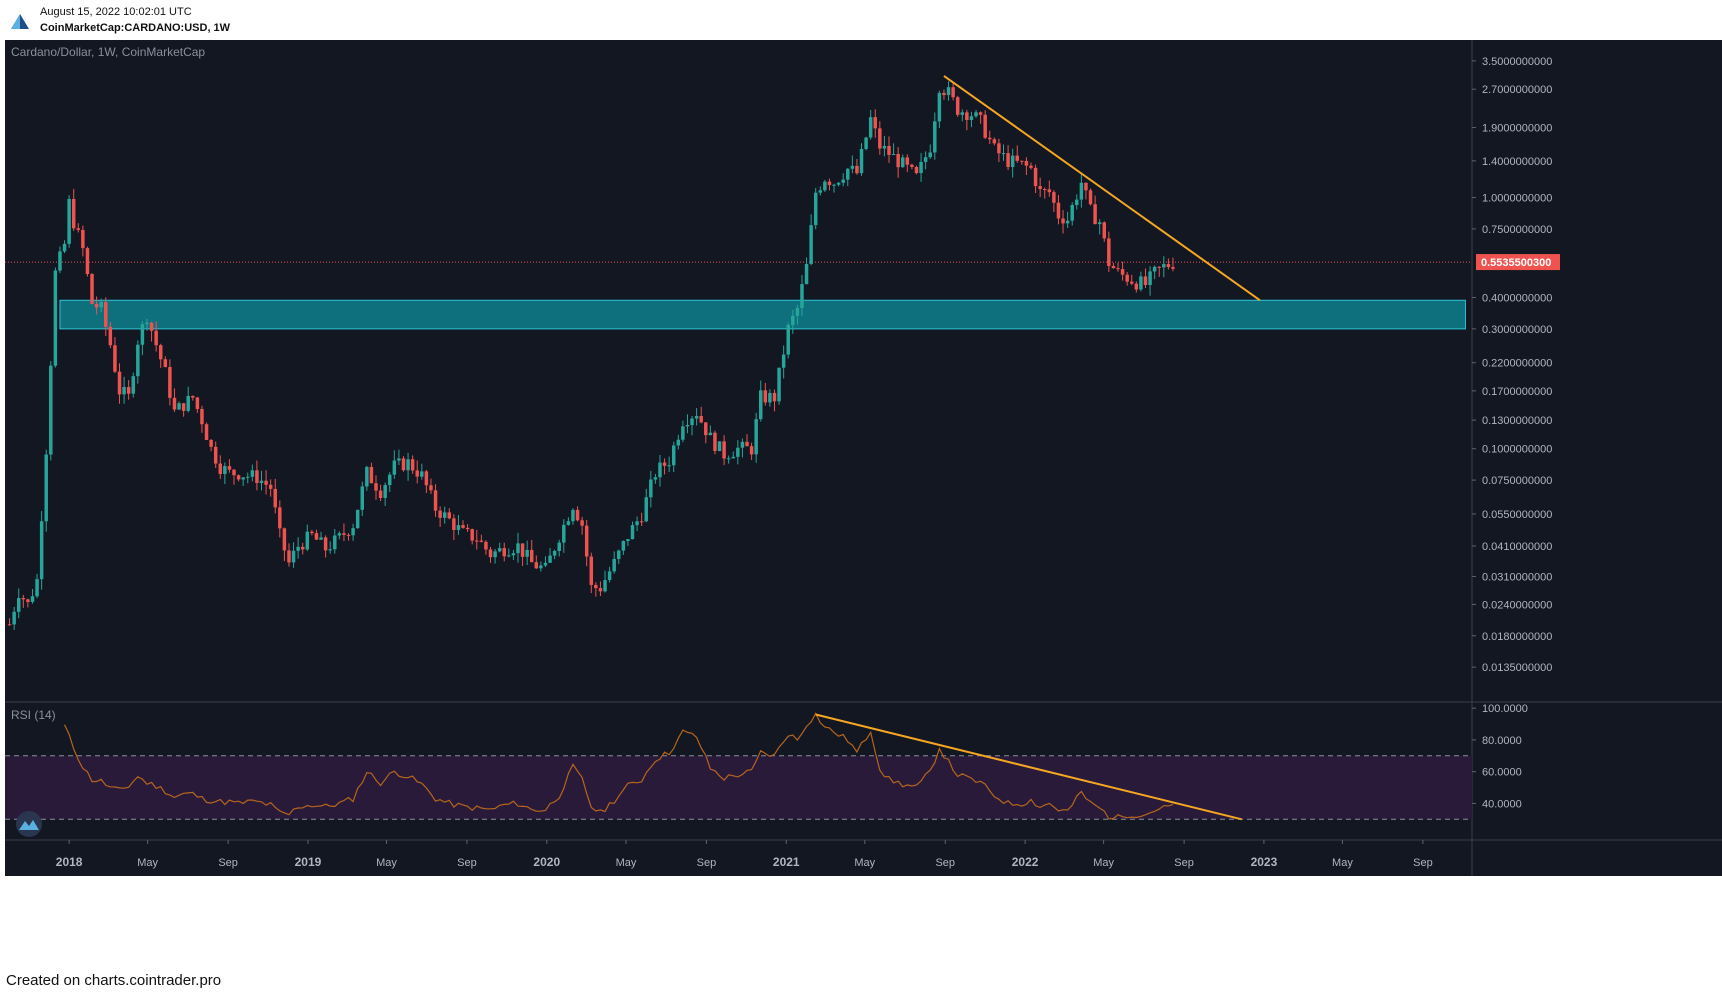 This screenshot has height=995, width=1722. I want to click on rsi-trendline, so click(1028, 767).